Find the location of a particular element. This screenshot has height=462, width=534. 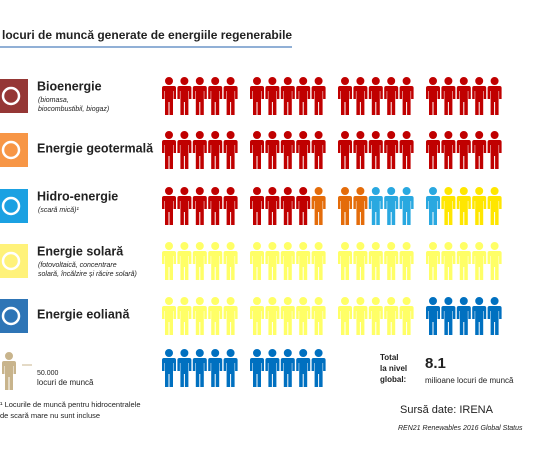

total-value: 8.1 is located at coordinates (435, 363).